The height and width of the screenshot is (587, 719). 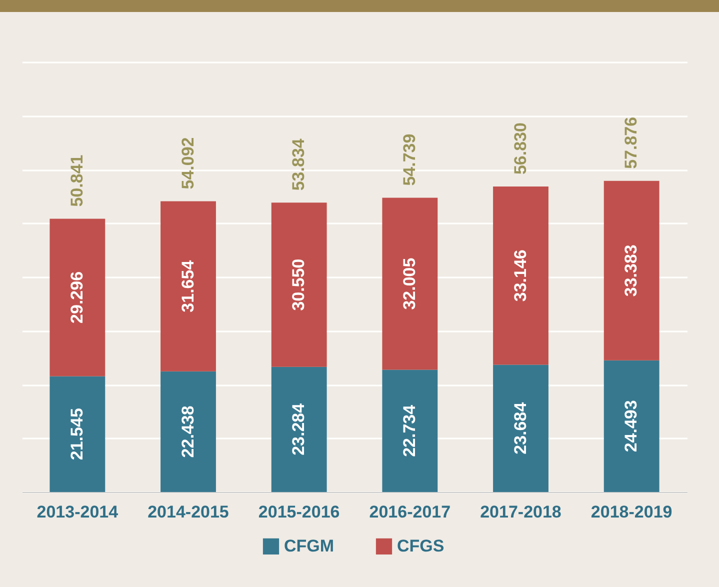 What do you see at coordinates (520, 148) in the screenshot?
I see `total-label: 56.830` at bounding box center [520, 148].